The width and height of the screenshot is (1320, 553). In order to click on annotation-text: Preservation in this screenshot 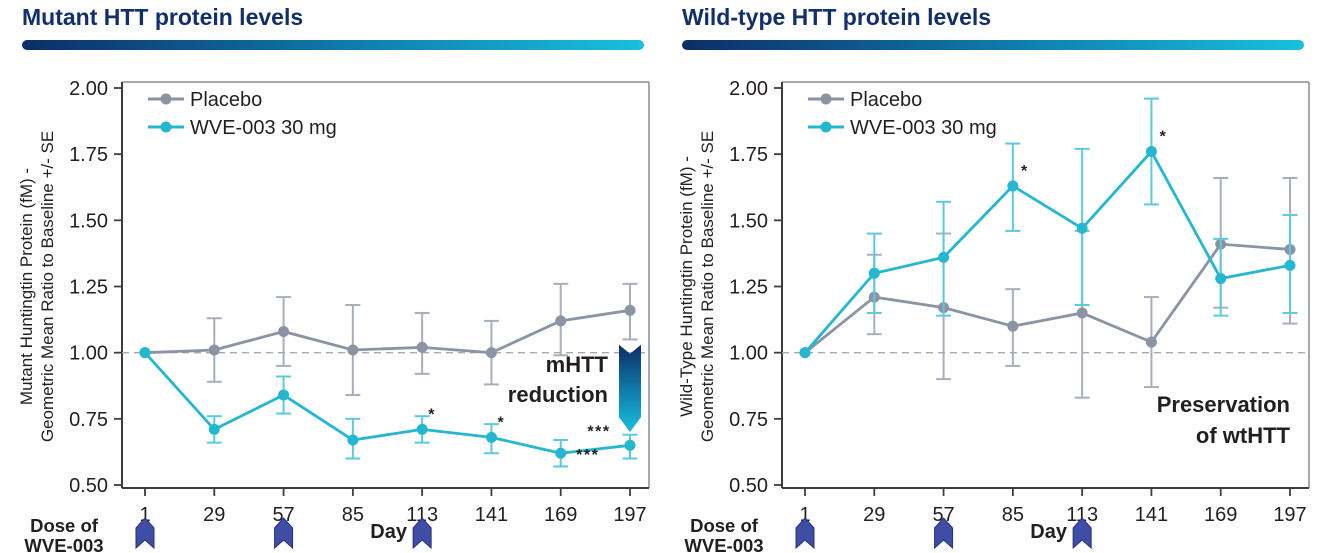, I will do `click(1223, 404)`.